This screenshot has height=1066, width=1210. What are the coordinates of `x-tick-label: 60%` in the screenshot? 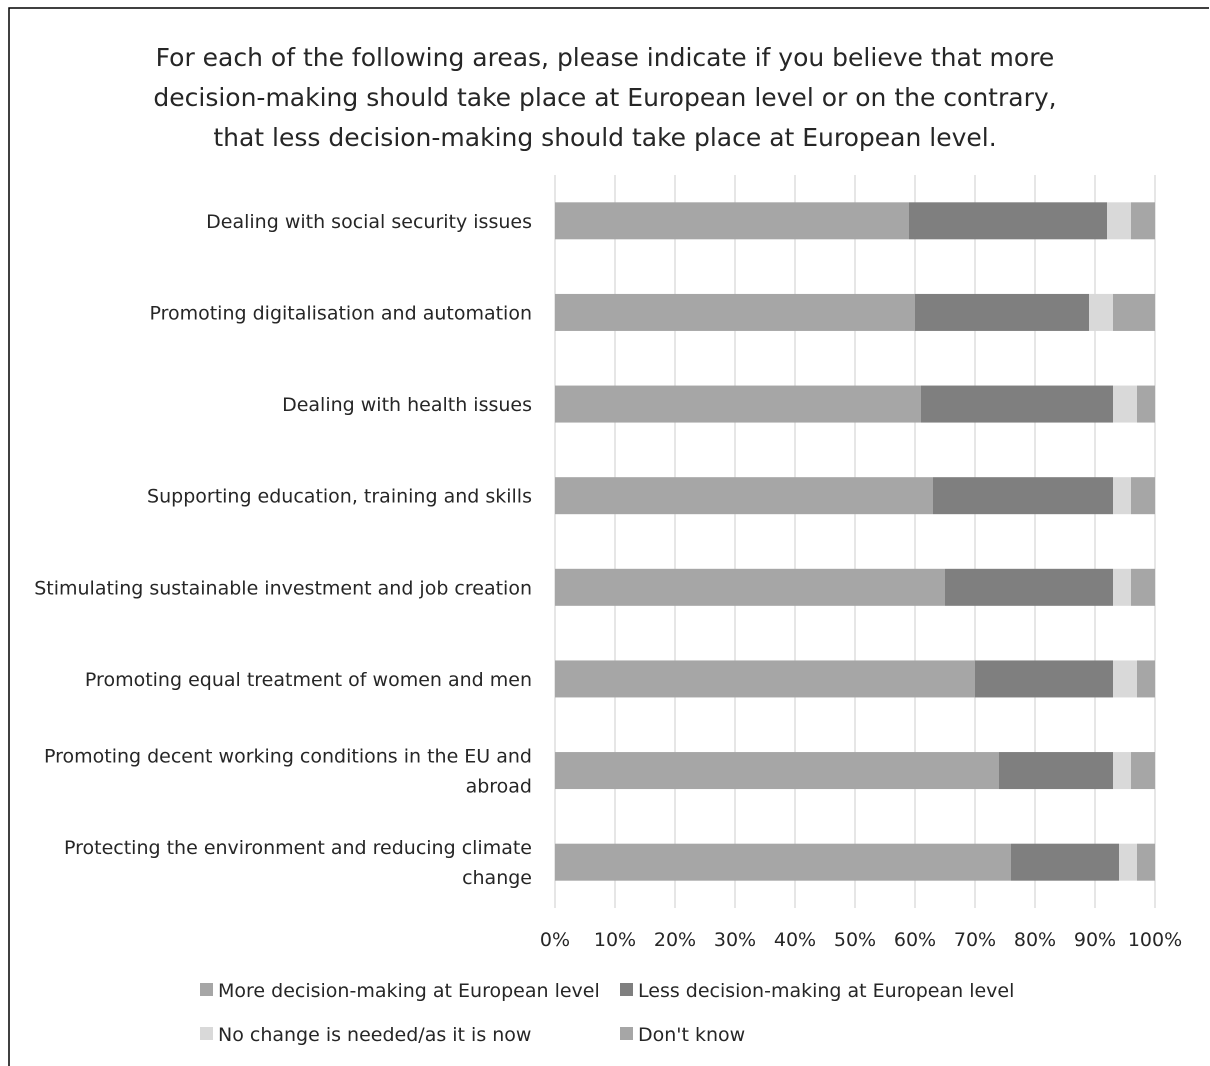 It's located at (915, 940).